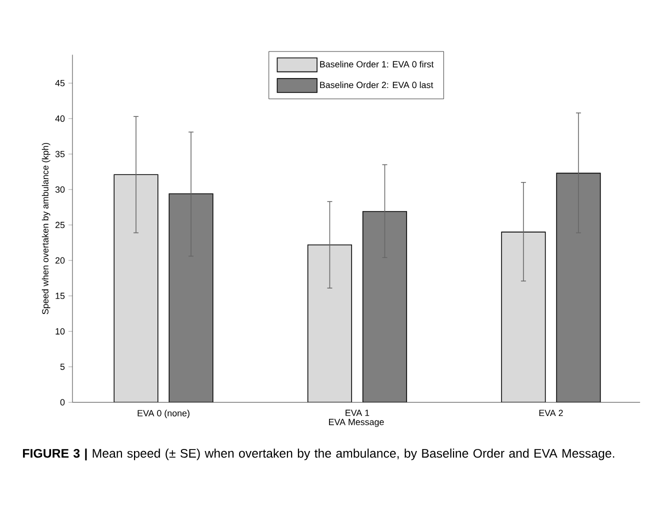  Describe the element at coordinates (377, 64) in the screenshot. I see `legend-label: Baseline Order 1: EVA 0 first` at that location.